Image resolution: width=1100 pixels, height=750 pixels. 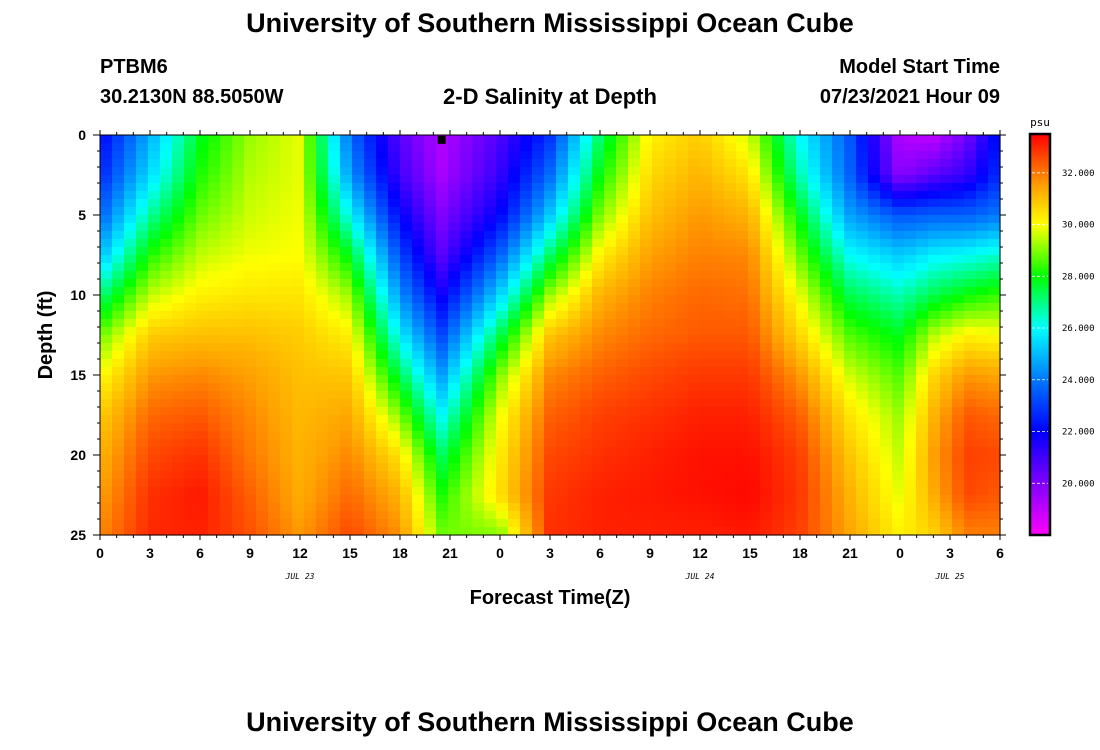 What do you see at coordinates (441, 139) in the screenshot?
I see `forecast-marker` at bounding box center [441, 139].